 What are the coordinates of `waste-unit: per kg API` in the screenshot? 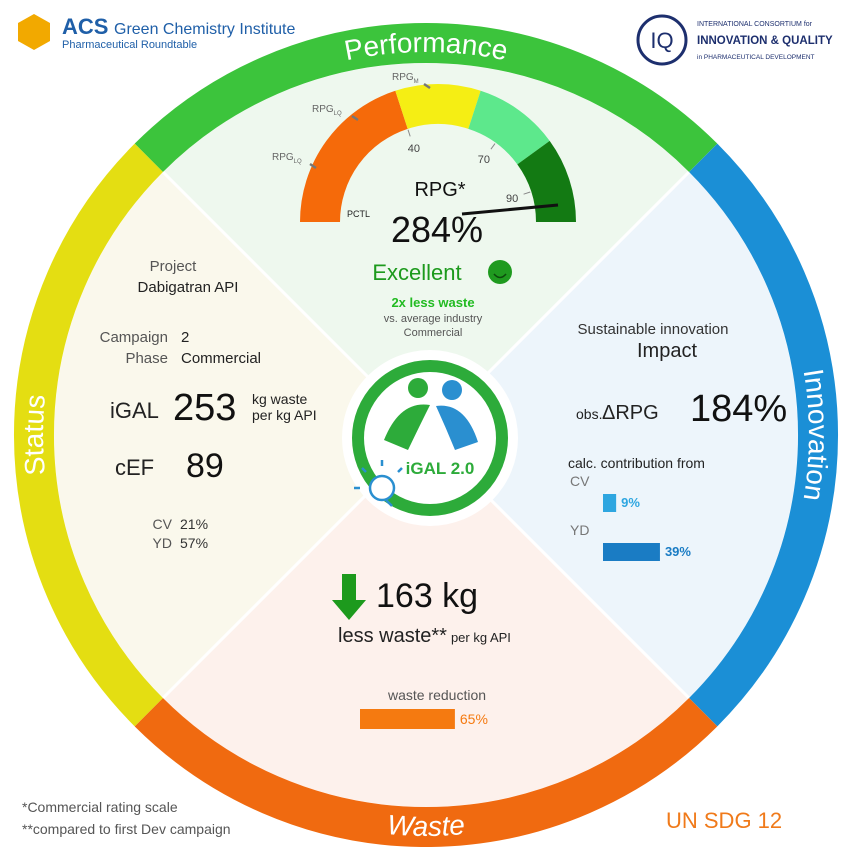 It's located at (481, 637).